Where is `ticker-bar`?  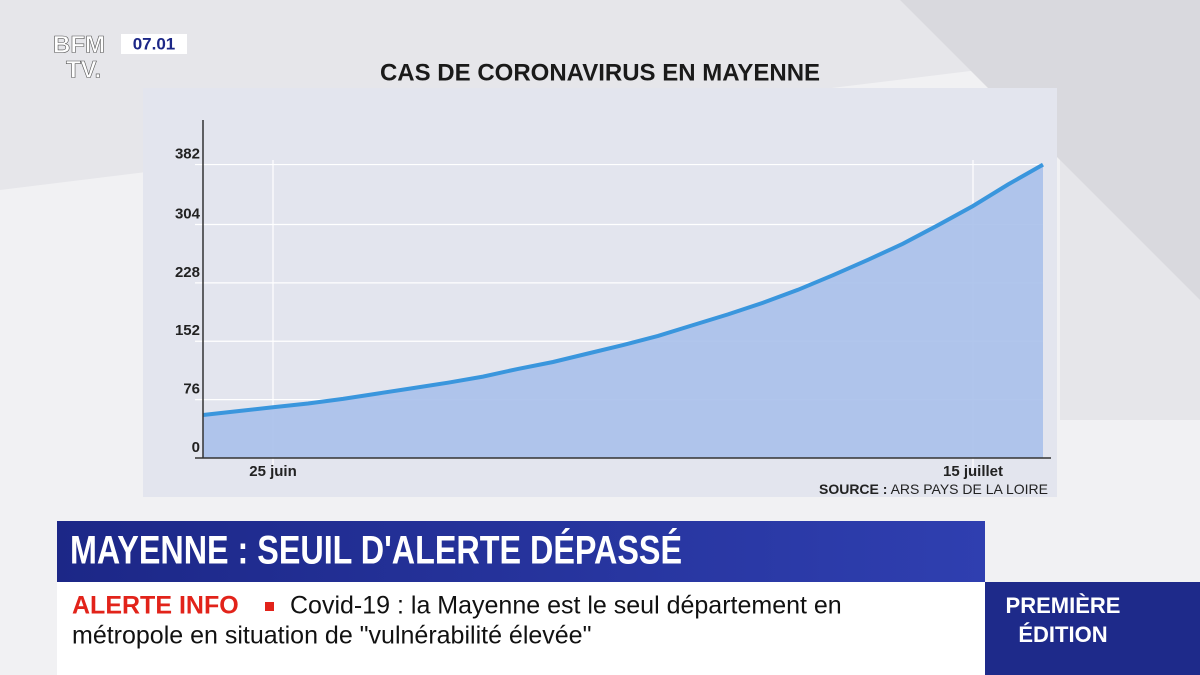
ticker-bar is located at coordinates (521, 628).